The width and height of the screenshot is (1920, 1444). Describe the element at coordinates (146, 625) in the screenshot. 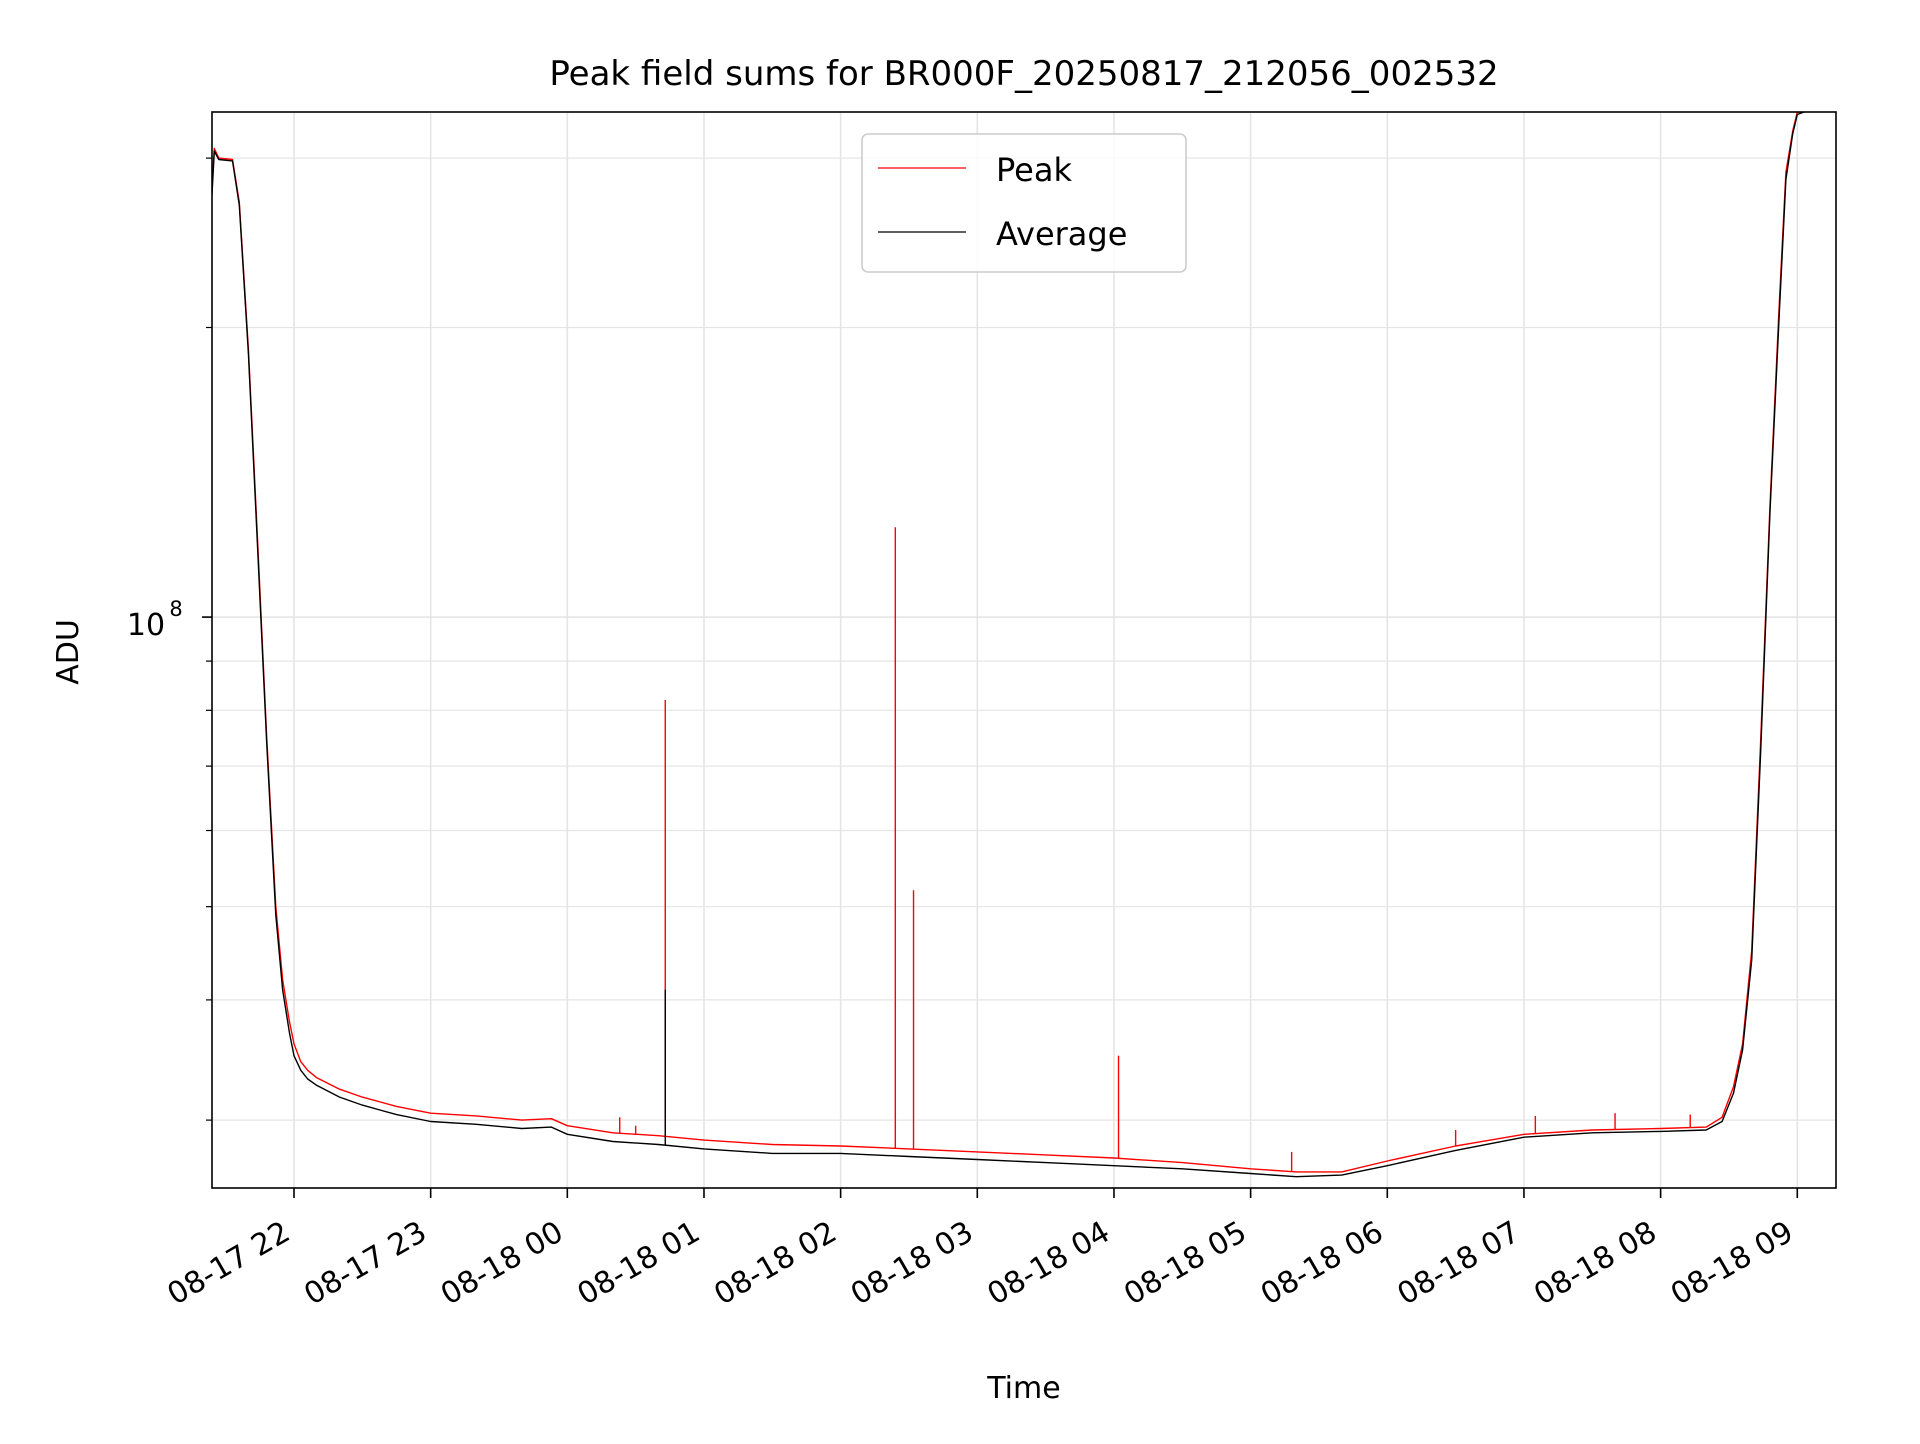

I see `y-tick-label: 10` at that location.